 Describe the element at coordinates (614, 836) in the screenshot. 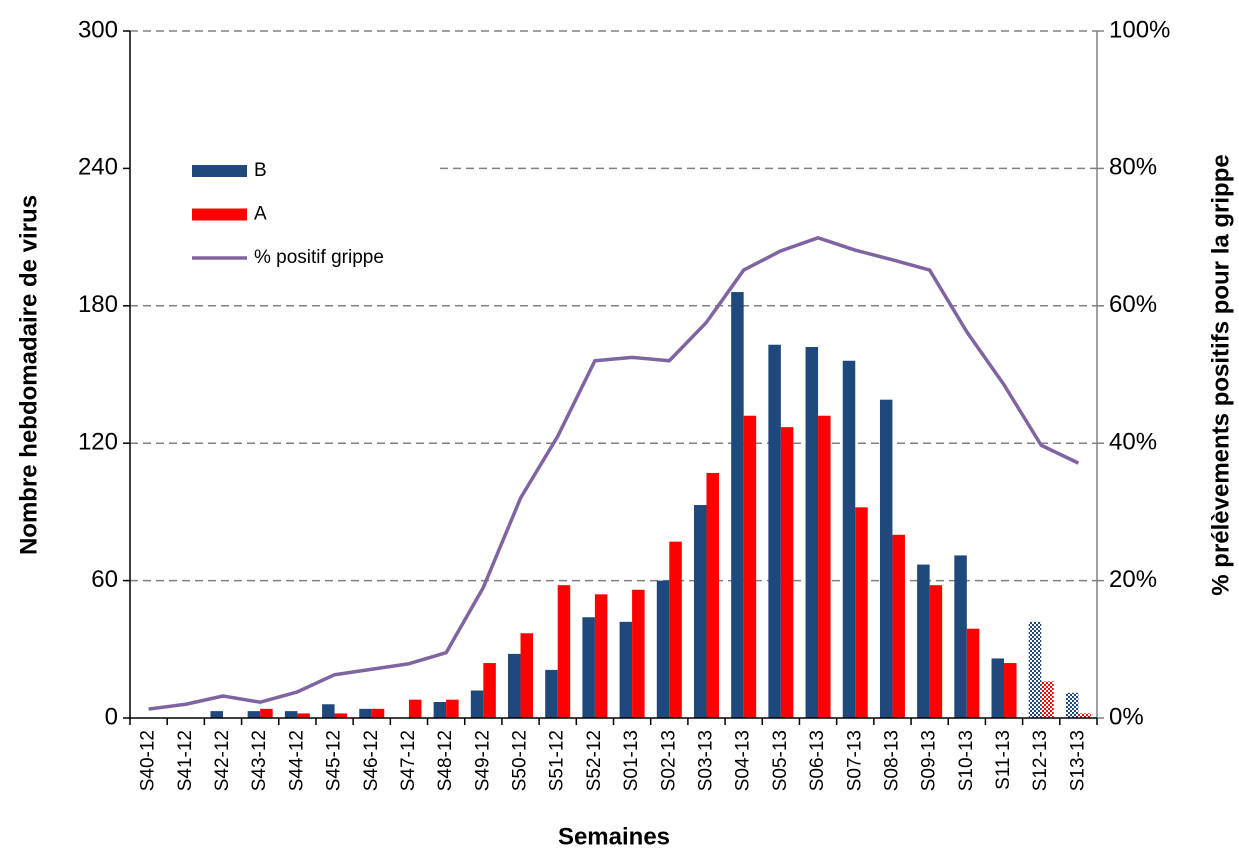

I see `x-axis-title: Semaines` at that location.